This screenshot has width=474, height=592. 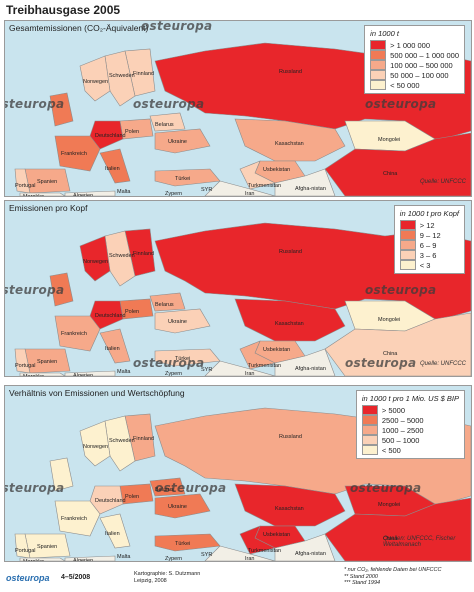 I want to click on country-label-ukraine: Ukraine, so click(x=177, y=322).